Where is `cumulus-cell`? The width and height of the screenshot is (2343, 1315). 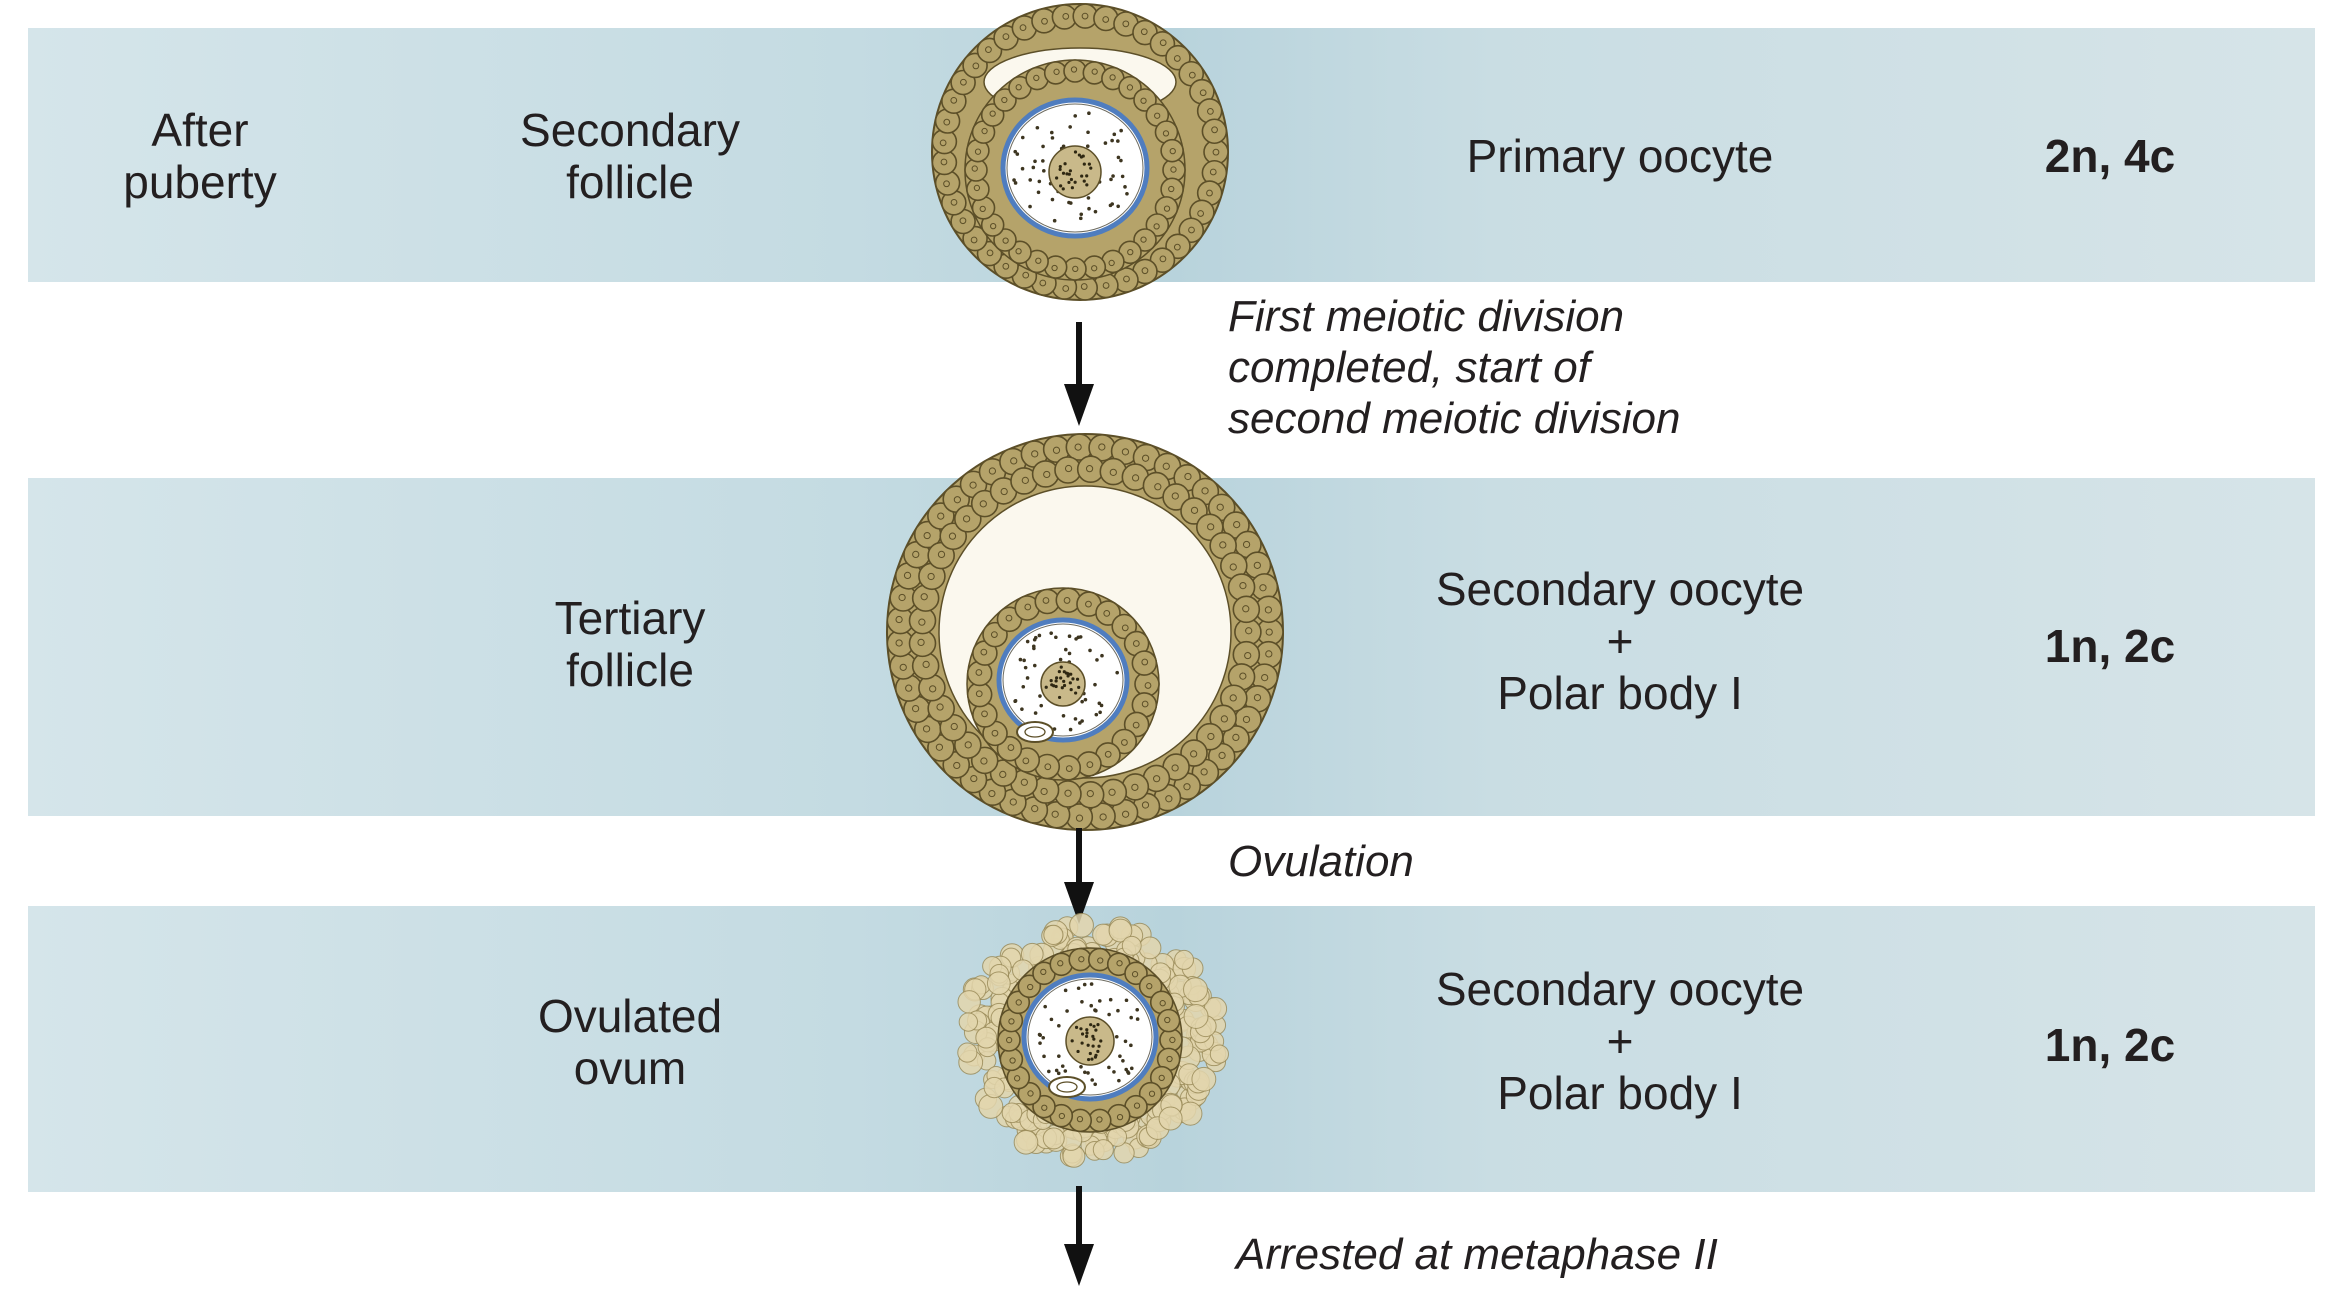 cumulus-cell is located at coordinates (986, 1037).